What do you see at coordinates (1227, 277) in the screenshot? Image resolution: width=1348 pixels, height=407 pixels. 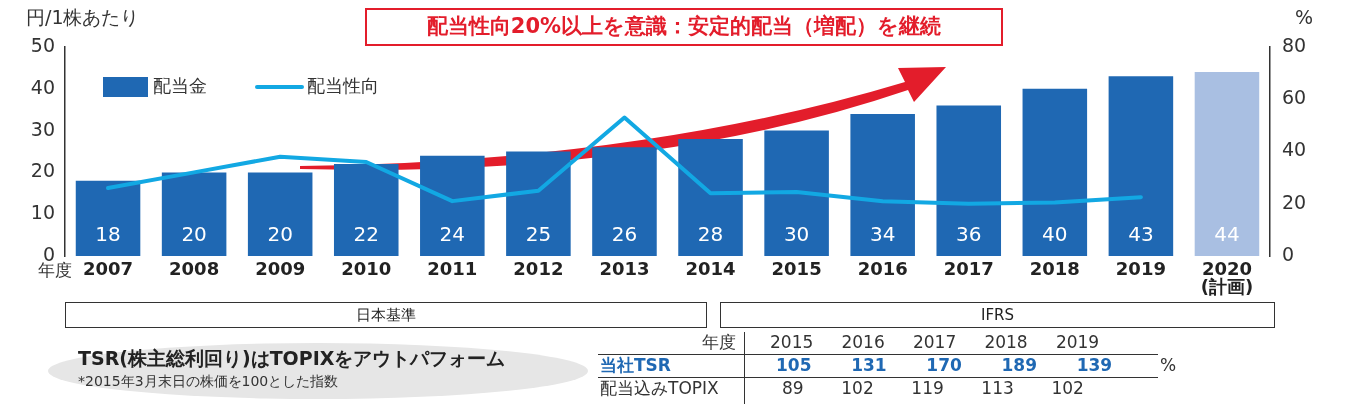 I see `x-tick-label: 2020 (計画)` at bounding box center [1227, 277].